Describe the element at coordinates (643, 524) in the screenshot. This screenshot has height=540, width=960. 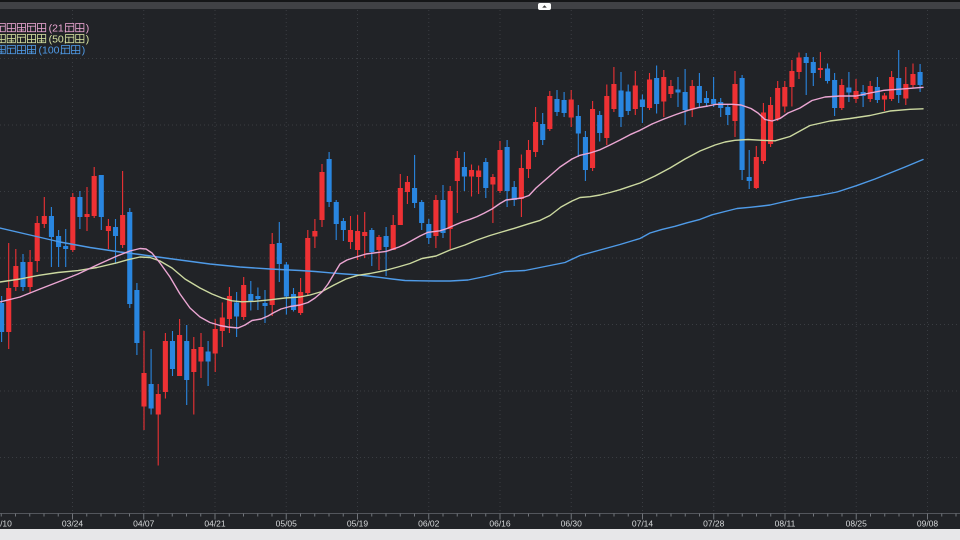
I see `svg-text: 07/14` at that location.